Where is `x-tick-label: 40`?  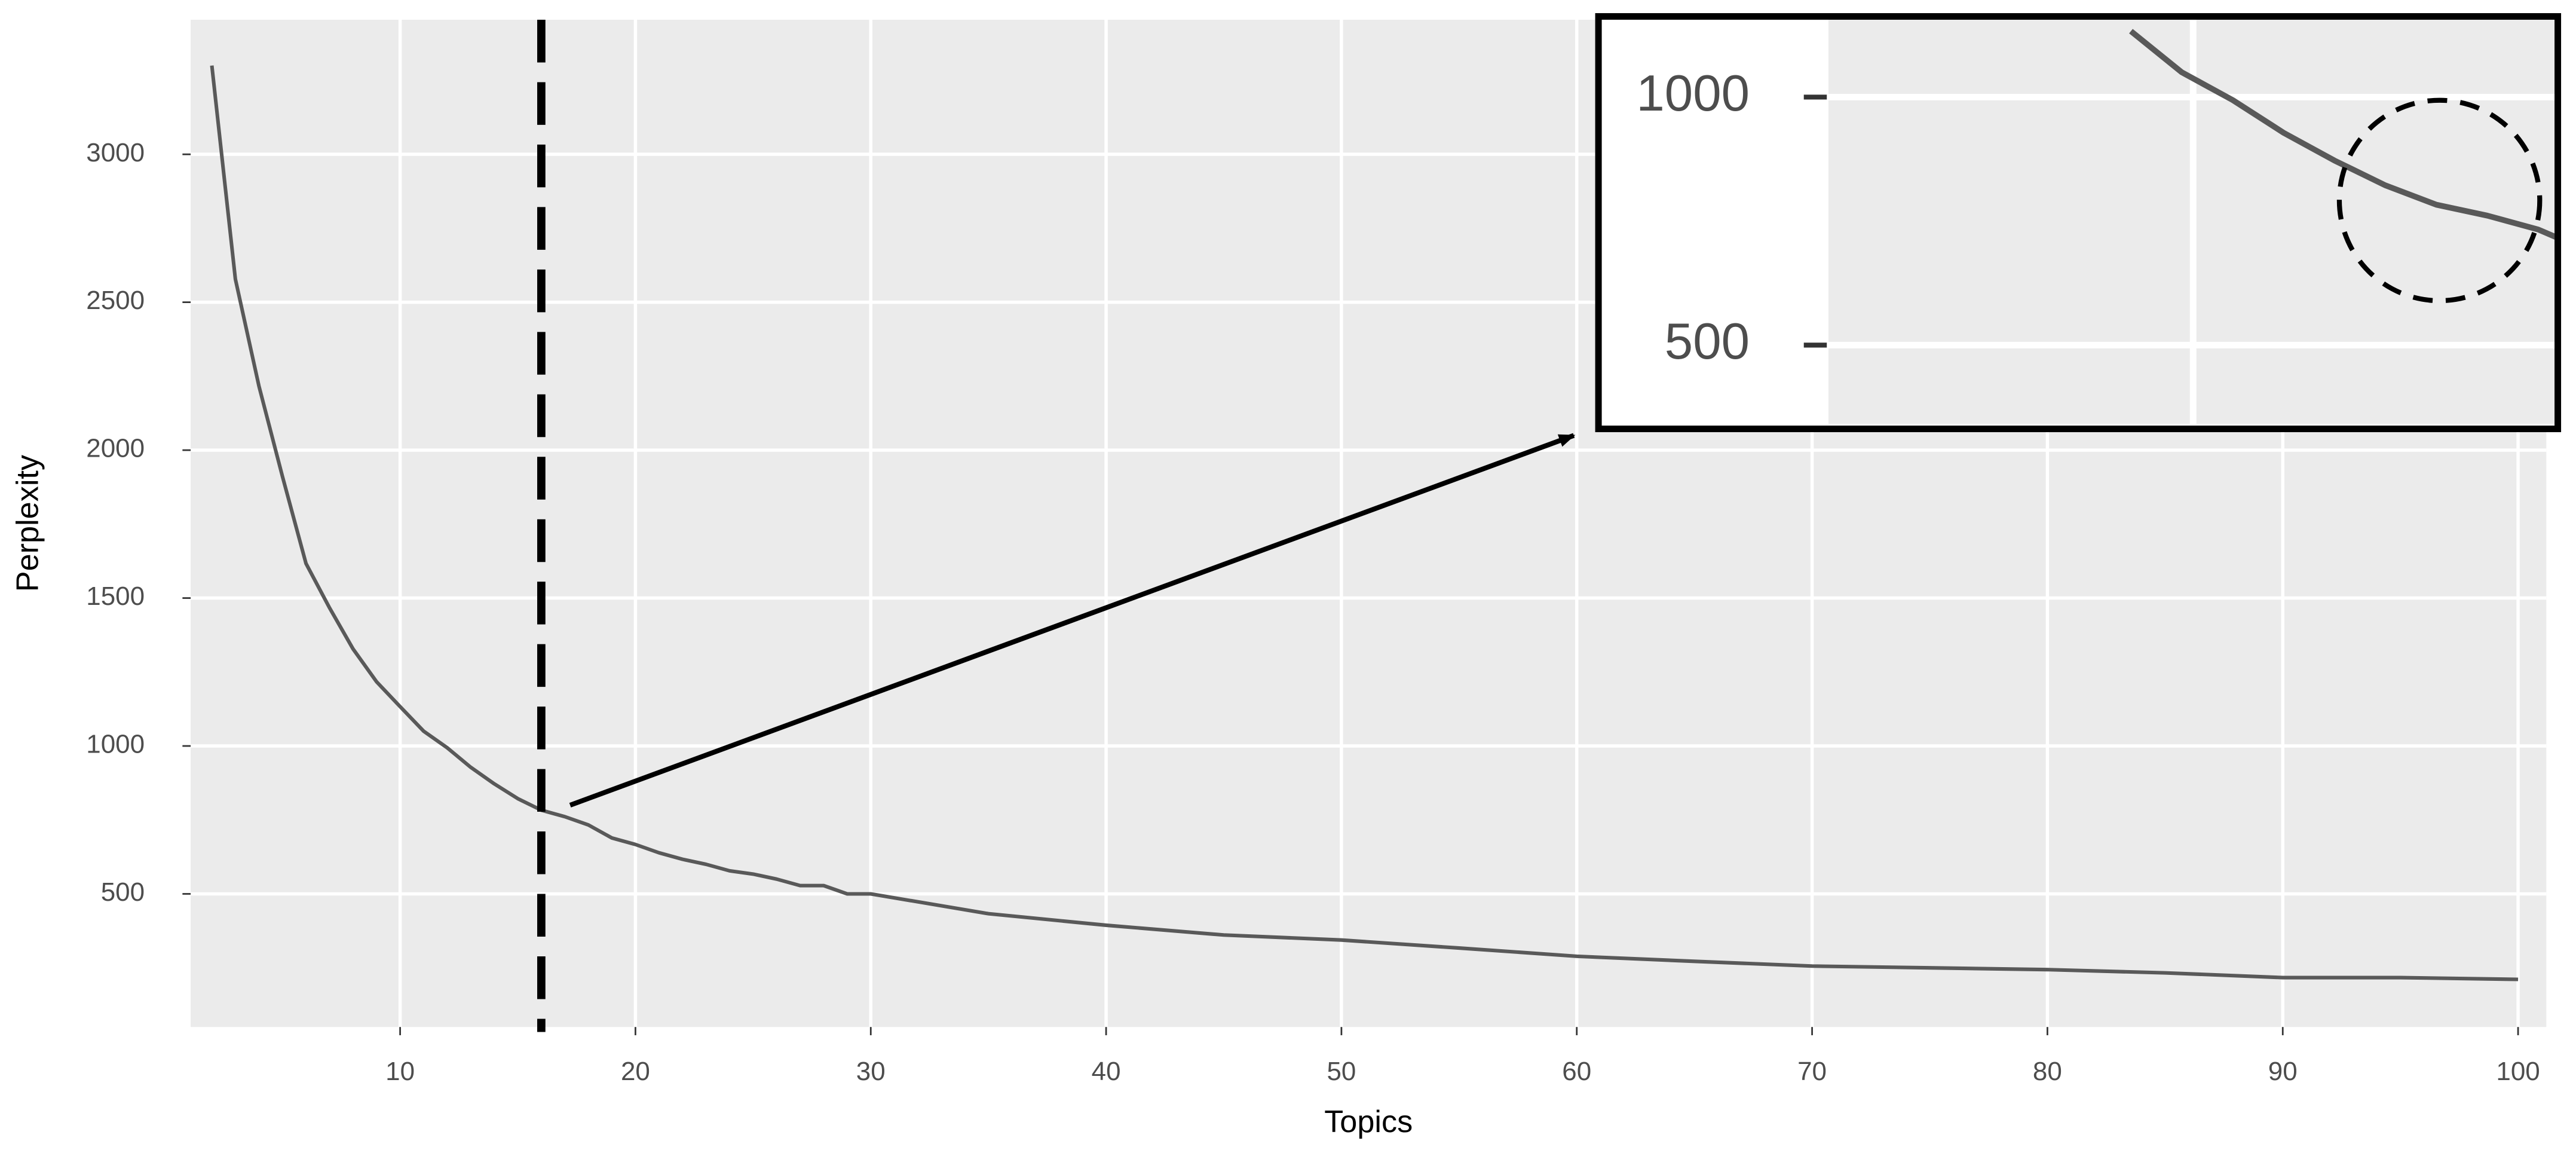 x-tick-label: 40 is located at coordinates (1107, 1071).